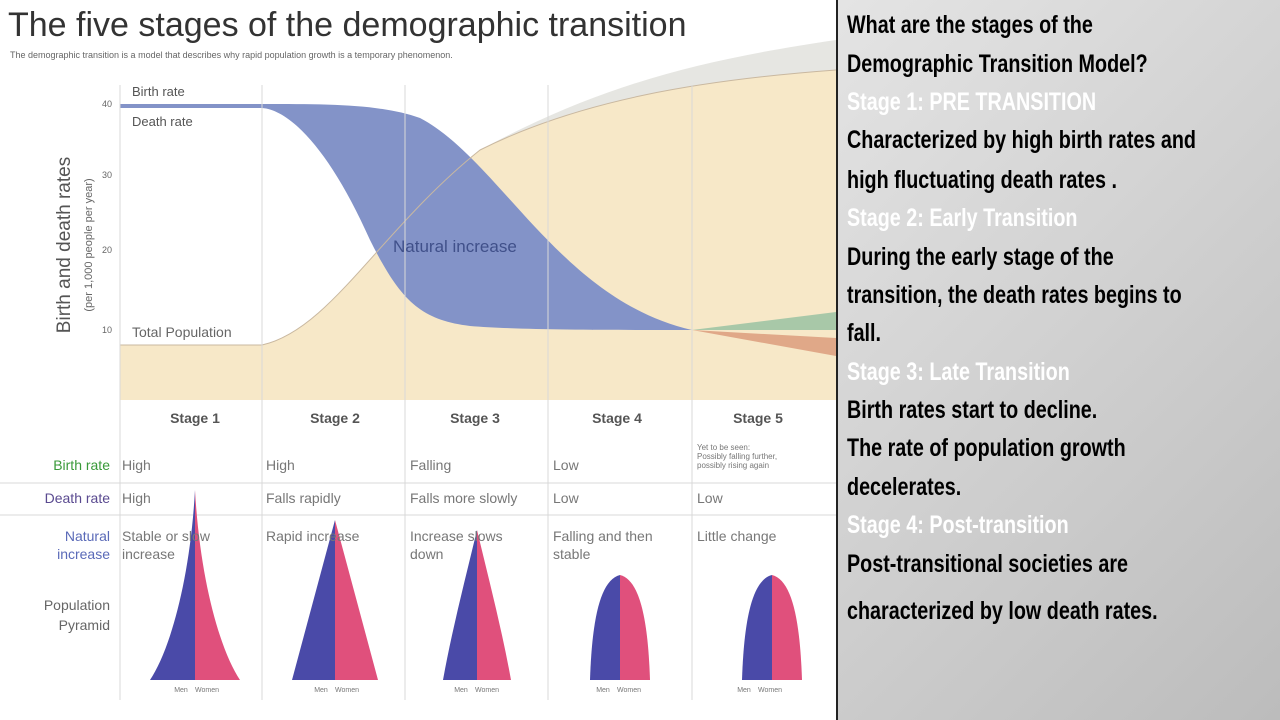 This screenshot has height=720, width=1280. What do you see at coordinates (737, 536) in the screenshot?
I see `table-cell: Little change` at bounding box center [737, 536].